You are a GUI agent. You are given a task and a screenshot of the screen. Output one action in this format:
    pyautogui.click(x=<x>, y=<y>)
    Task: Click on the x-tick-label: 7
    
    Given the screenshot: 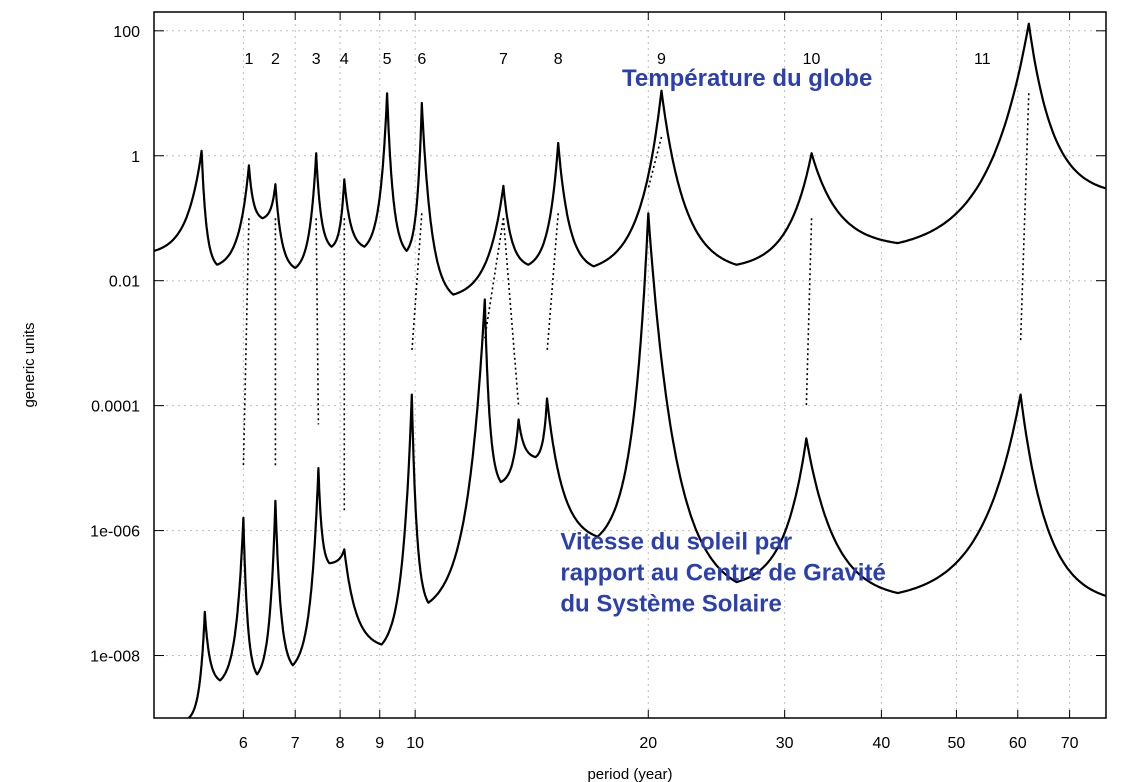 What is the action you would take?
    pyautogui.click(x=295, y=743)
    